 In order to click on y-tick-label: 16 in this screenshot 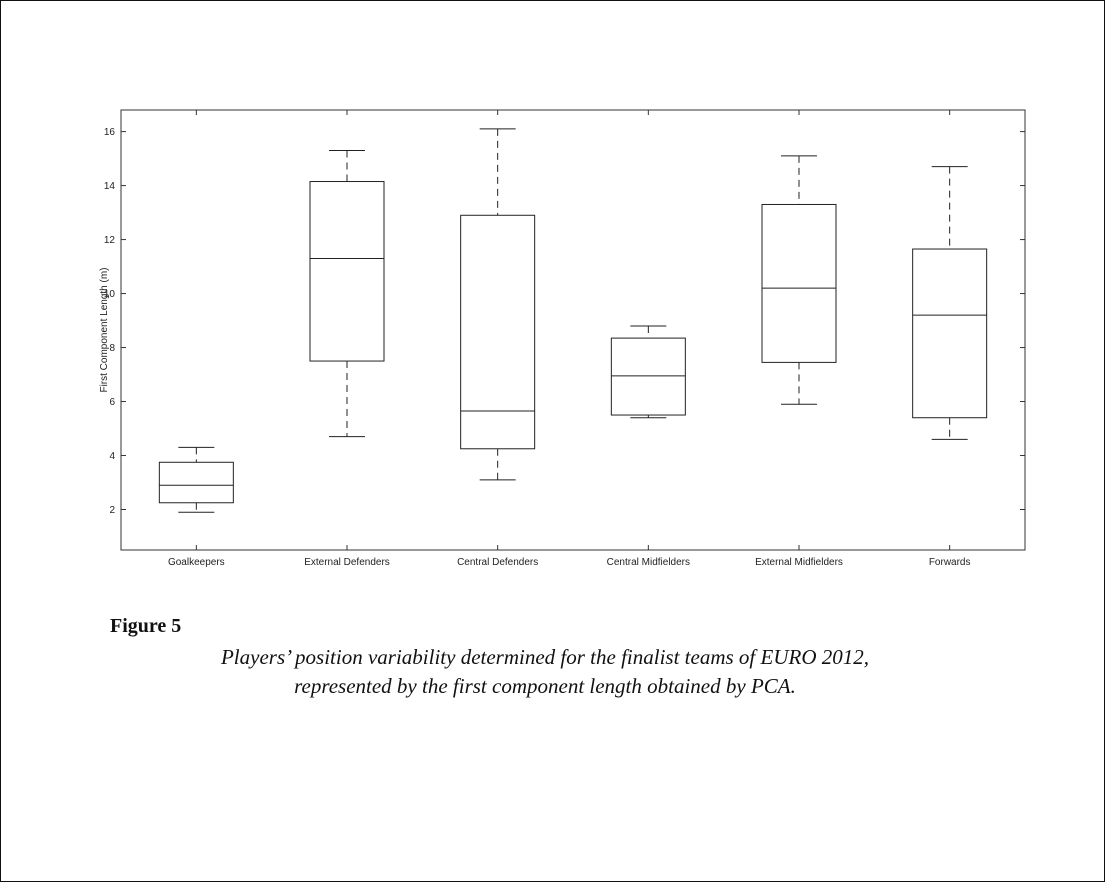, I will do `click(110, 132)`.